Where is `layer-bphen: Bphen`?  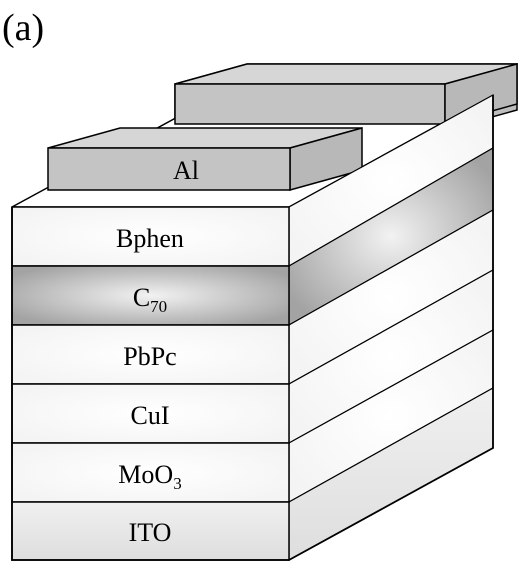
layer-bphen: Bphen is located at coordinates (150, 236).